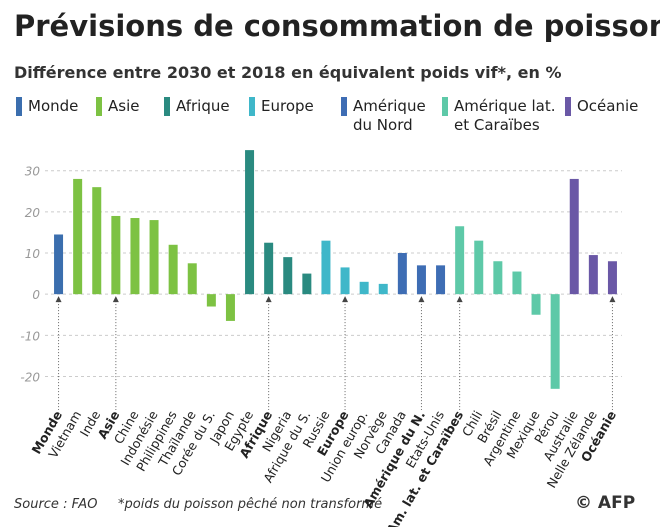 Image resolution: width=660 pixels, height=527 pixels. Describe the element at coordinates (33, 172) in the screenshot. I see `y-tick-label: 30` at that location.